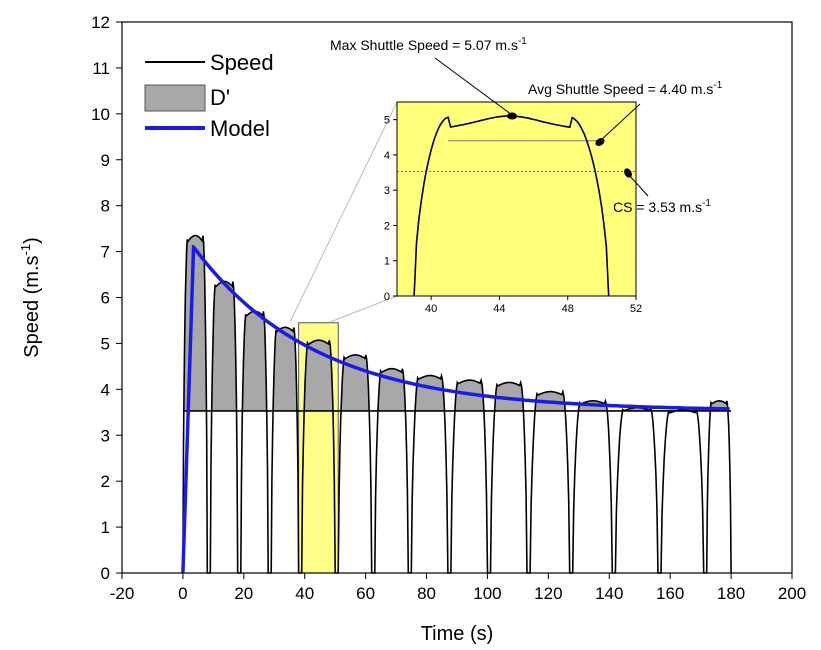 The height and width of the screenshot is (650, 821). Describe the element at coordinates (387, 191) in the screenshot. I see `inset-y-tick-label: 3` at that location.